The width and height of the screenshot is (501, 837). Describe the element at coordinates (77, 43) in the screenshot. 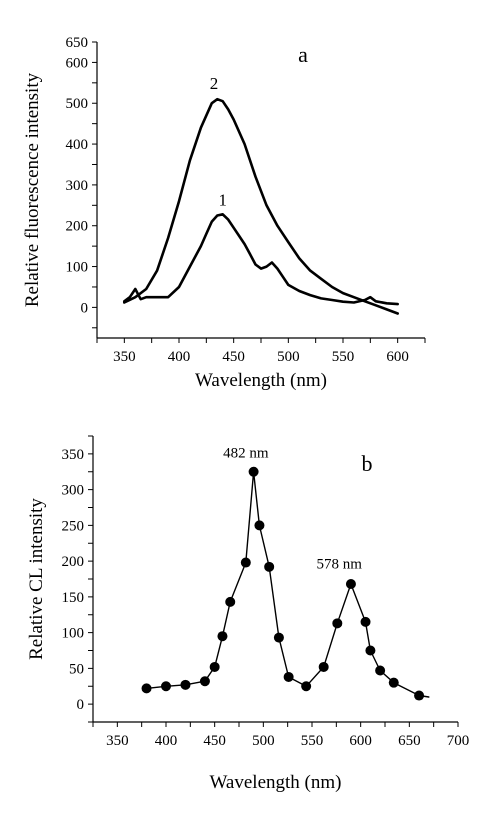

I see `y-tick-label: 650` at that location.